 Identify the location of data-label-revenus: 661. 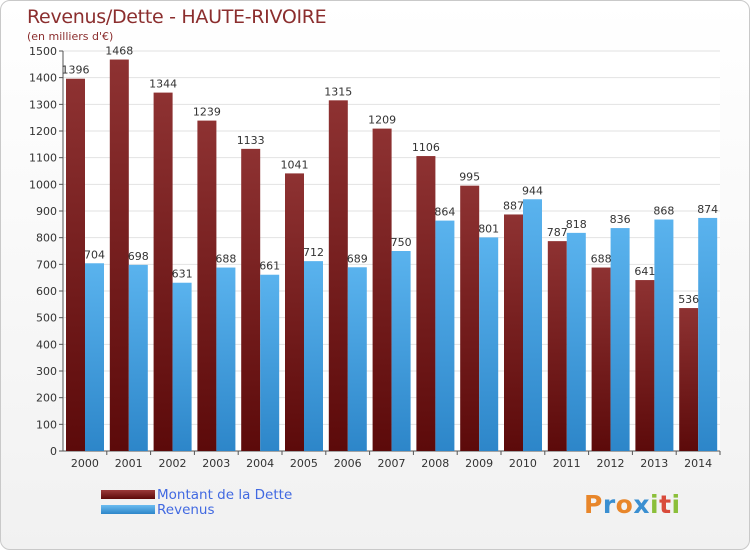
(269, 266).